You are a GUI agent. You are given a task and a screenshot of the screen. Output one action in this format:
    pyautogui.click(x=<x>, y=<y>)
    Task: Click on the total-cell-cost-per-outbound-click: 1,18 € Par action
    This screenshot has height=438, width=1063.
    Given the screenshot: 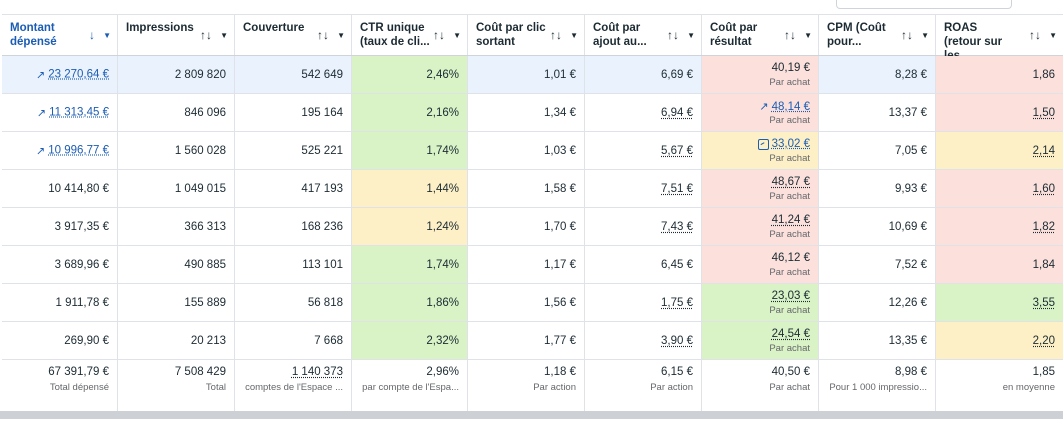 What is the action you would take?
    pyautogui.click(x=526, y=389)
    